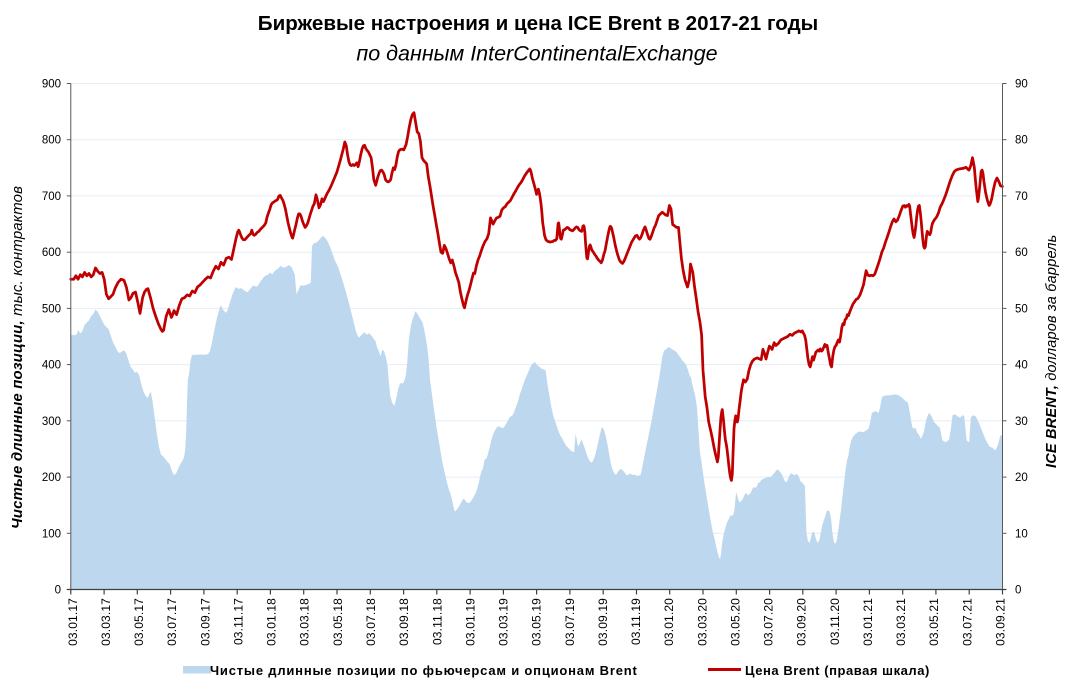 This screenshot has height=693, width=1073. I want to click on svg-text: 03.05.19, so click(537, 622).